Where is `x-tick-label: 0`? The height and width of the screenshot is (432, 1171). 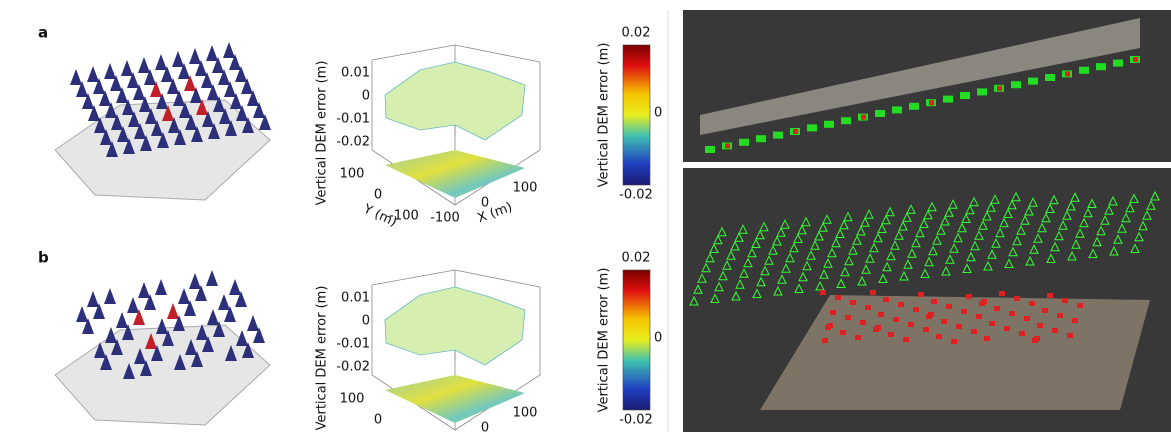 x-tick-label: 0 is located at coordinates (485, 426).